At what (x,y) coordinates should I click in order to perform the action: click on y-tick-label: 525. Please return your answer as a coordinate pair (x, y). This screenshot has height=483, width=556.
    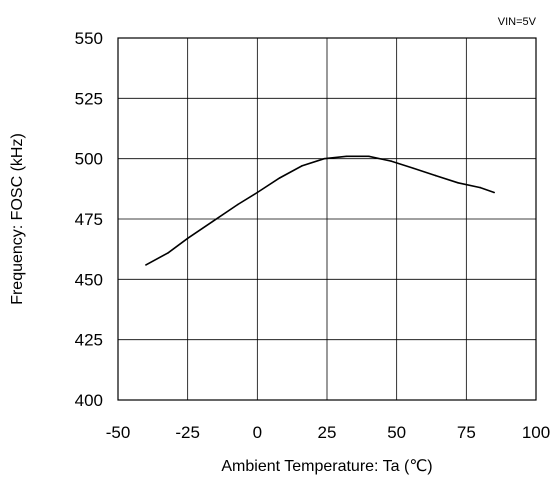
    Looking at the image, I should click on (89, 98).